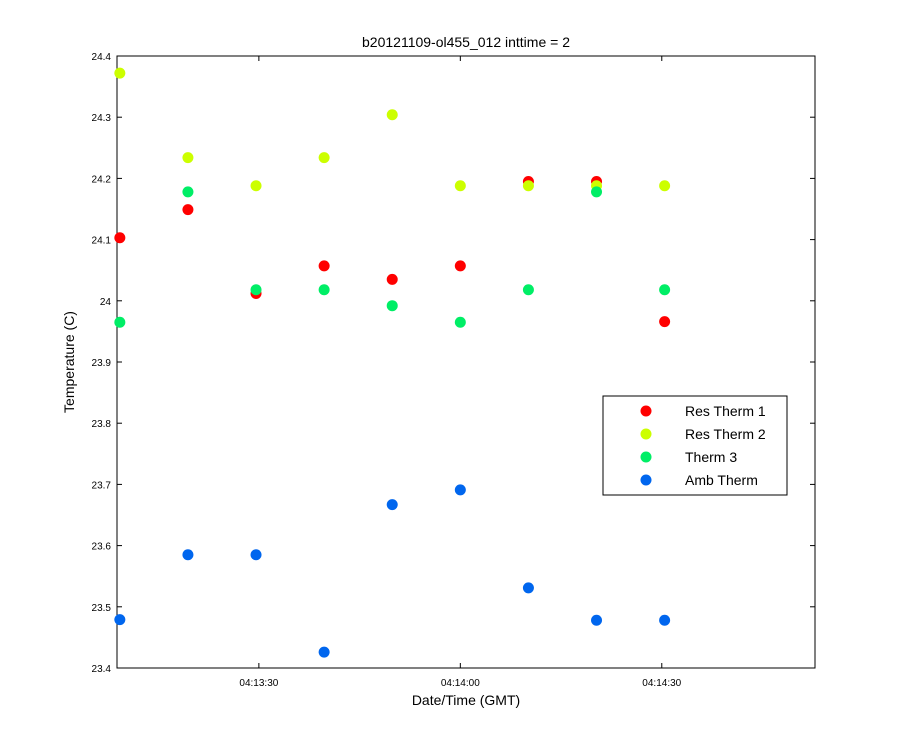 The width and height of the screenshot is (900, 750). I want to click on legend-label: Therm 3, so click(711, 457).